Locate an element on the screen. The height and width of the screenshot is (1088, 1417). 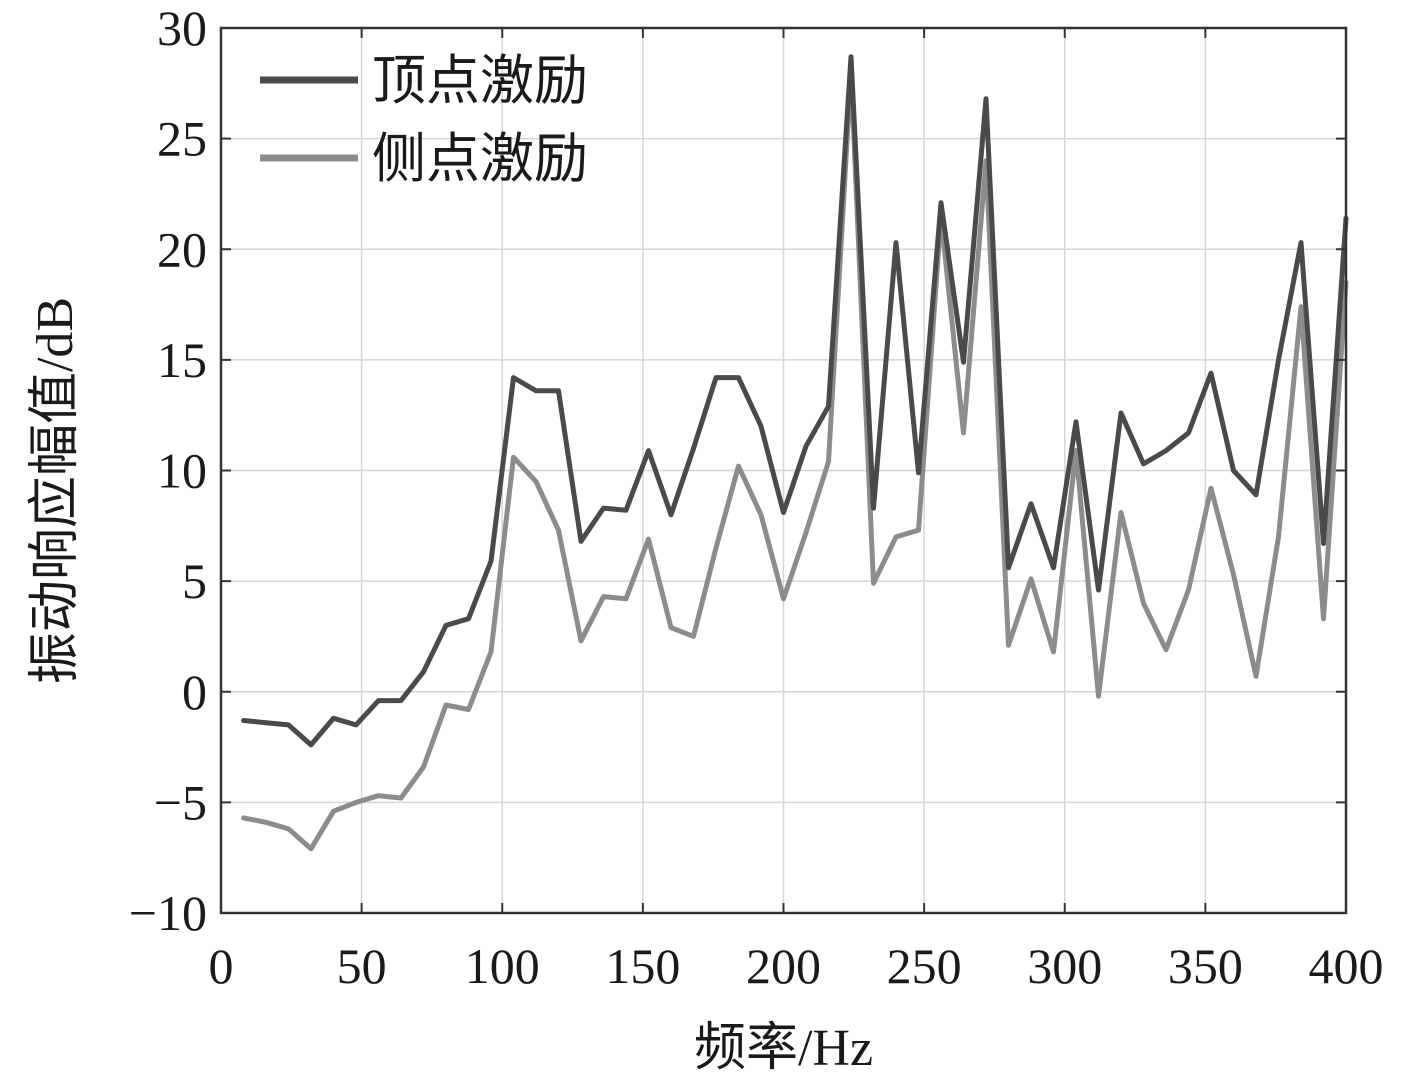
y-tick-label: 25 is located at coordinates (182, 139).